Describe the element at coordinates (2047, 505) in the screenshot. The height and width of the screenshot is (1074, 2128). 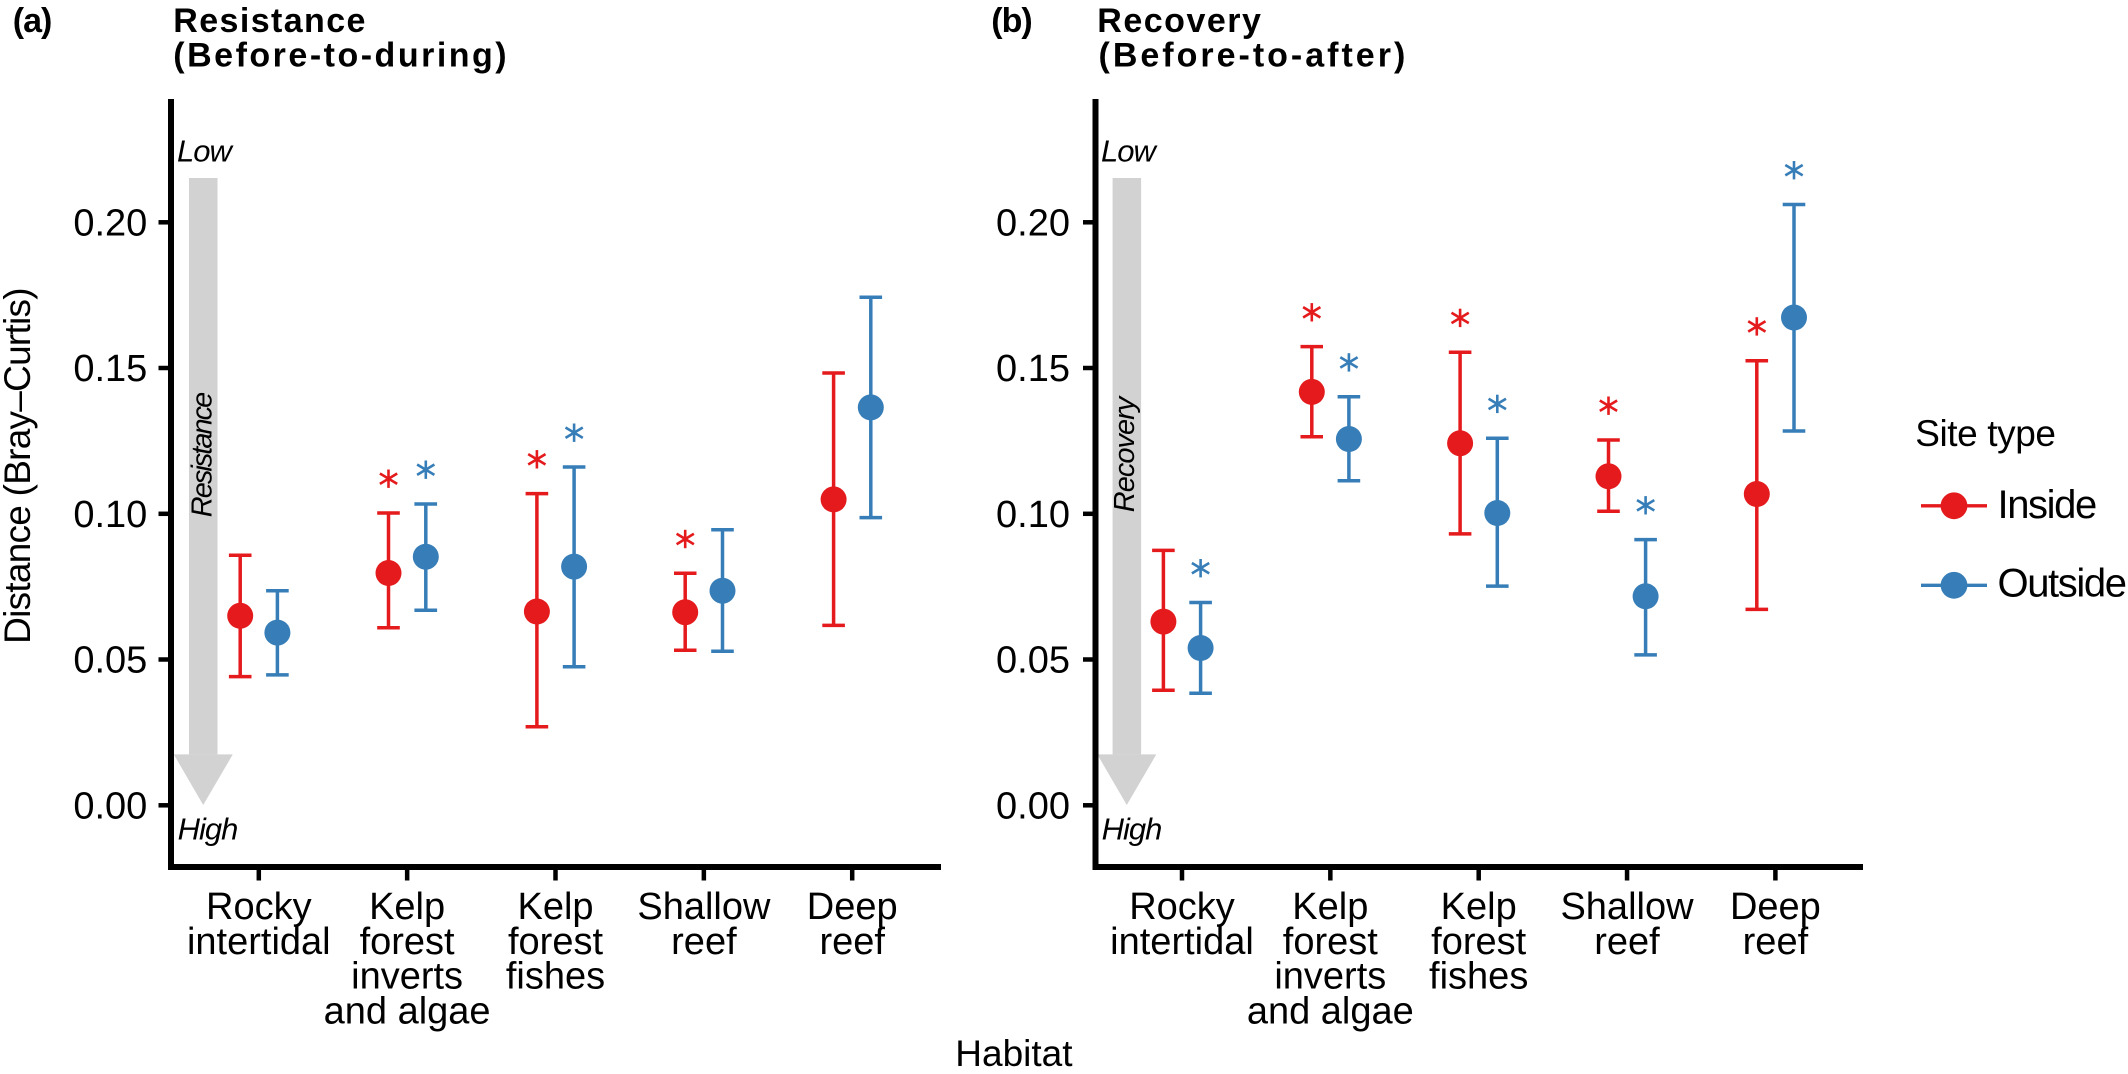
I see `svg-text: Inside` at that location.